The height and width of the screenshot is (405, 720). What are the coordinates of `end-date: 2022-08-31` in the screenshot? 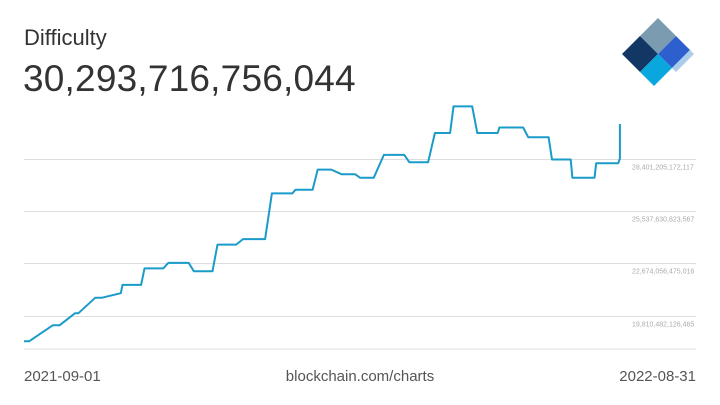 It's located at (657, 376).